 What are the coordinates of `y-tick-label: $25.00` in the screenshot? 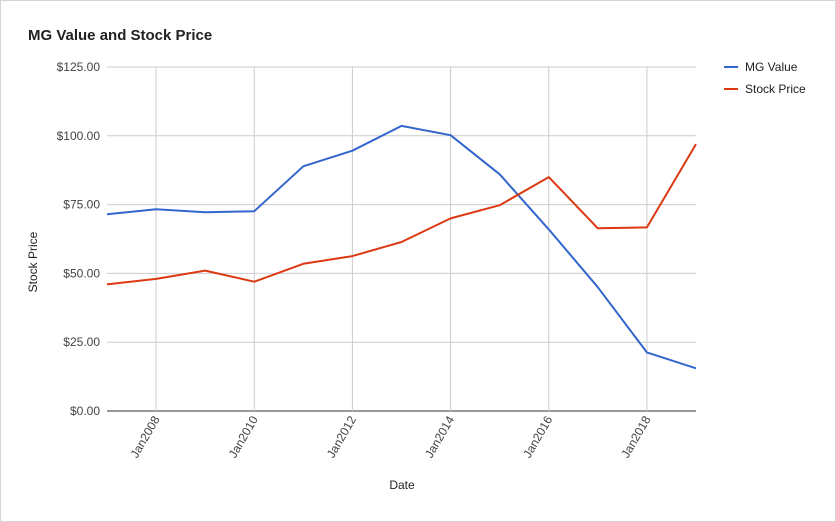 It's located at (81, 342).